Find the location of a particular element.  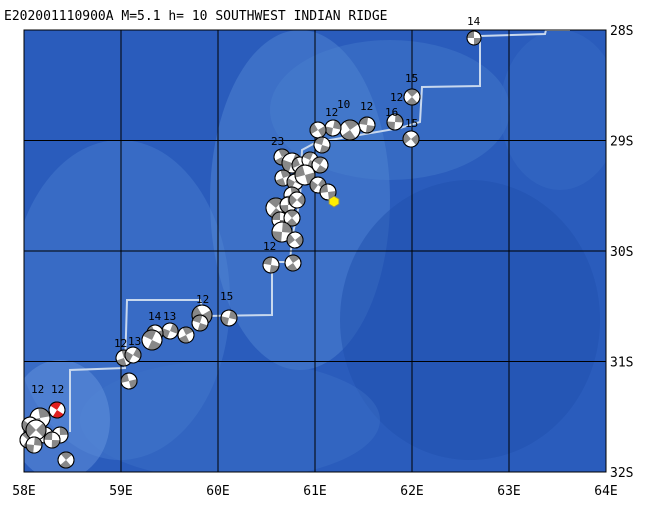

latitude-label: 30S is located at coordinates (621, 252).